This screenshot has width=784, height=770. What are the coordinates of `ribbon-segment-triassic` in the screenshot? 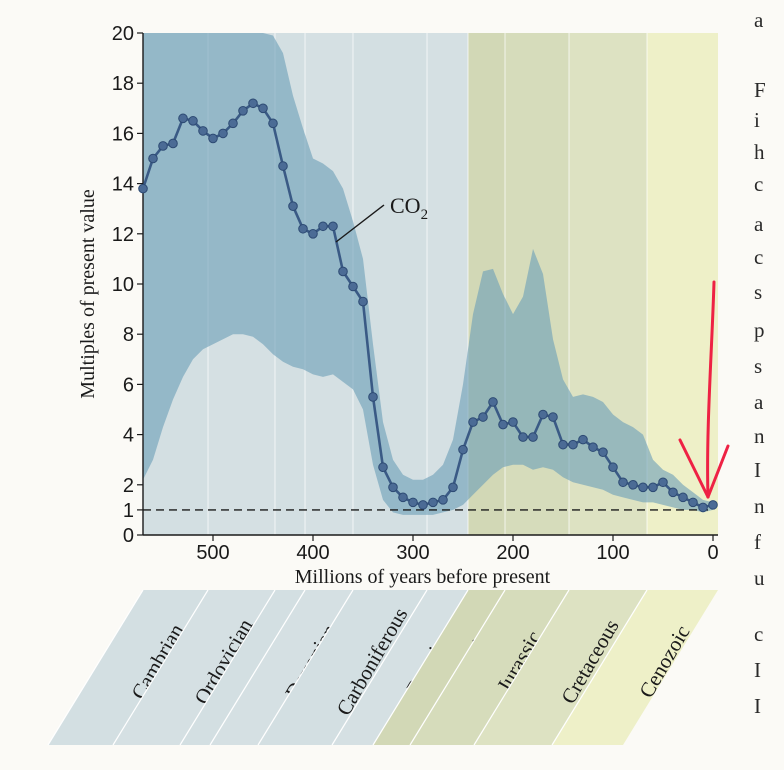 It's located at (439, 667).